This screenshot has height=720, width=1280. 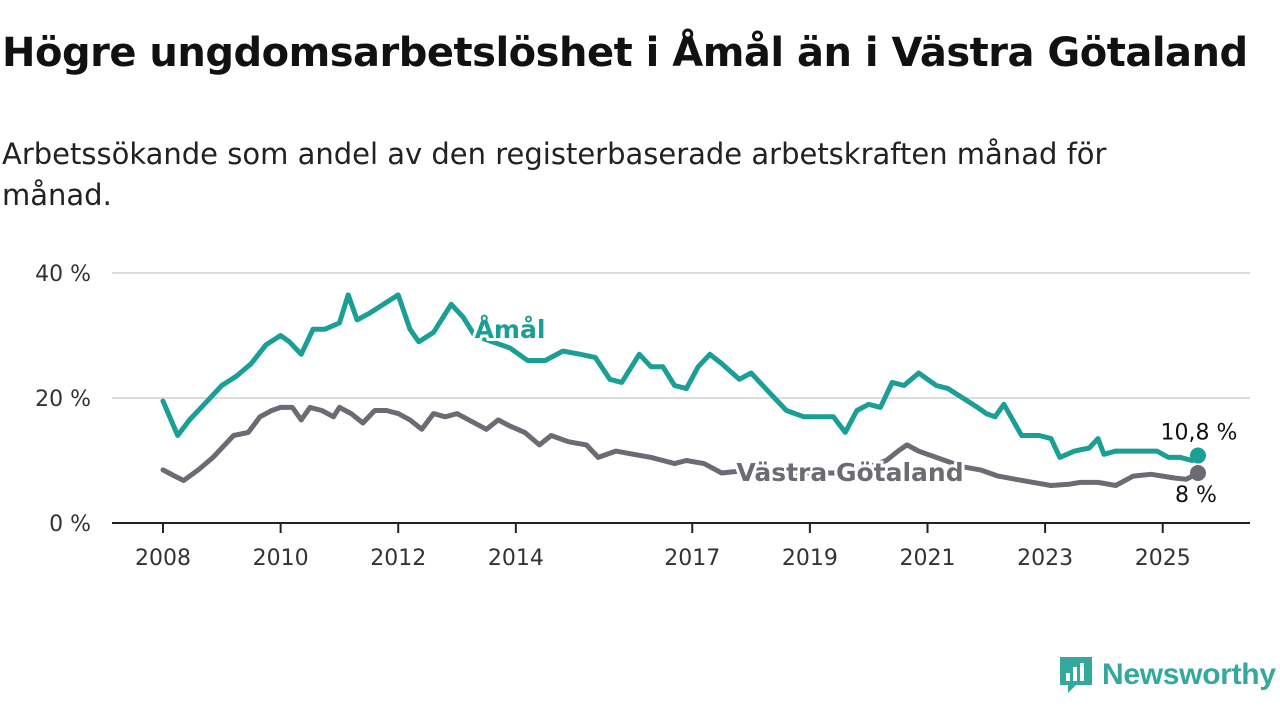 What do you see at coordinates (927, 558) in the screenshot?
I see `x-tick-label: 2021` at bounding box center [927, 558].